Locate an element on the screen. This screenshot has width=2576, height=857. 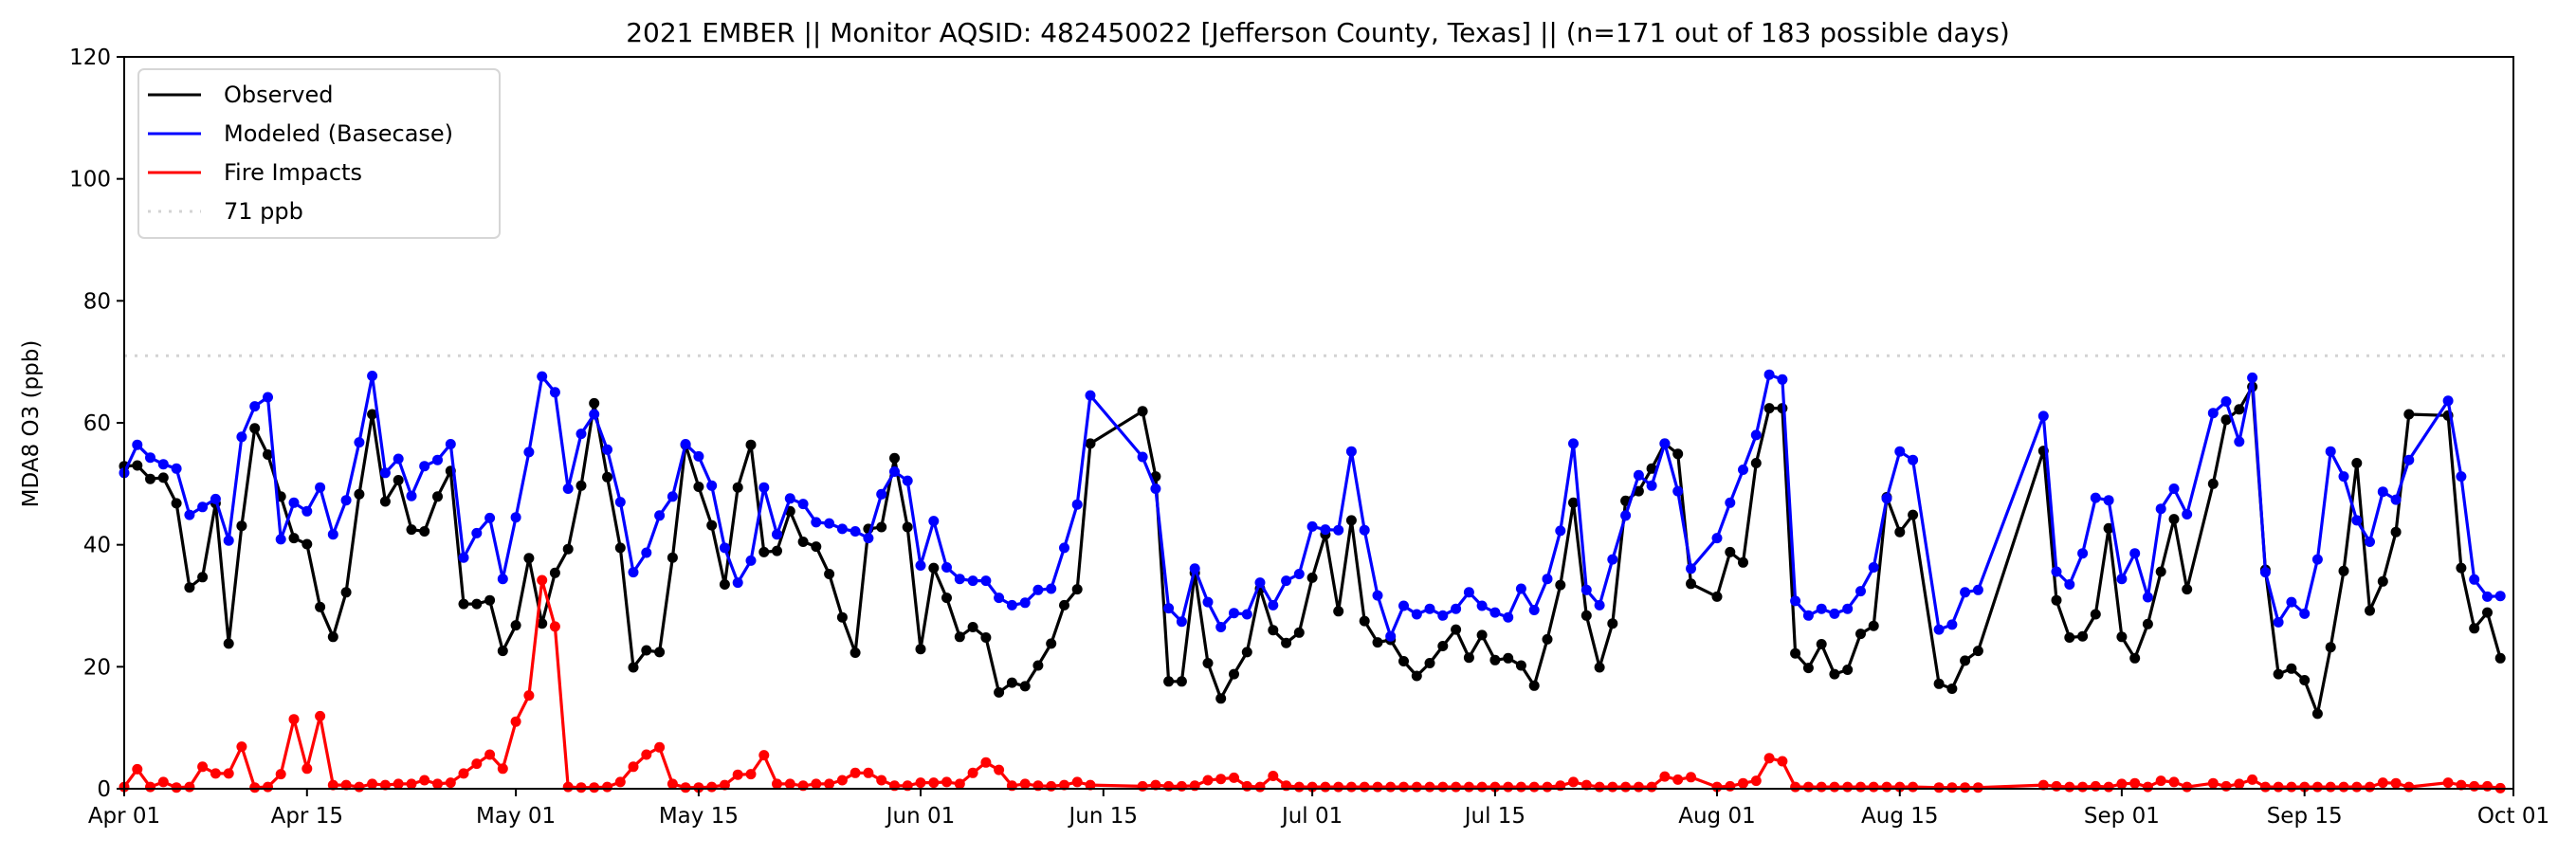
legend-label-observed: Observed is located at coordinates (278, 95).